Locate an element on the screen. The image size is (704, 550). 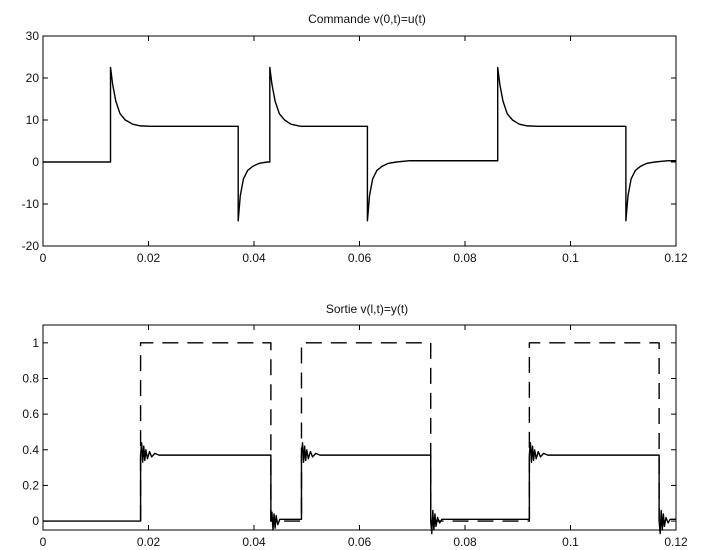
chart-title: Sortie v(l,t)=y(t) is located at coordinates (367, 309).